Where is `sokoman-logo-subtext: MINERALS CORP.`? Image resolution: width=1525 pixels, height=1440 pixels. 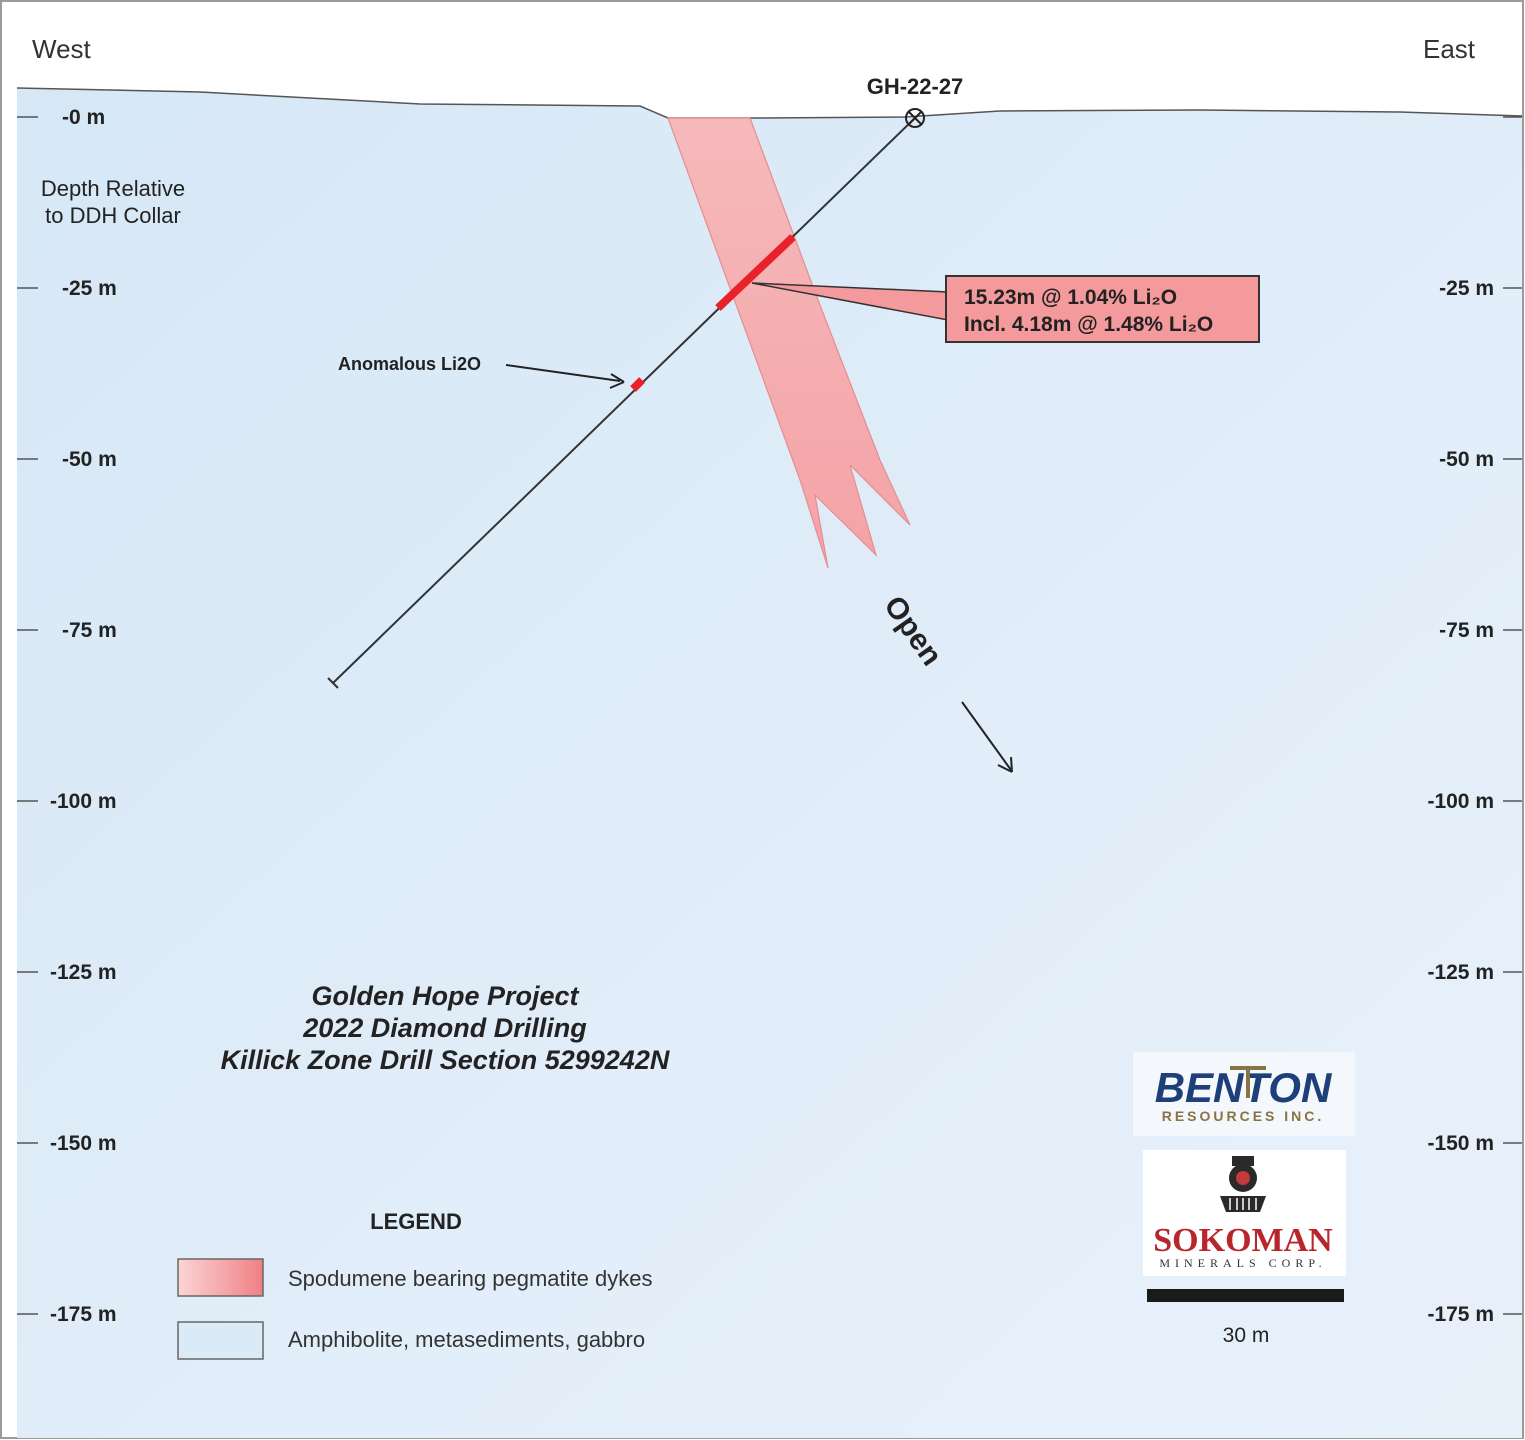
sokoman-logo-subtext: MINERALS CORP. is located at coordinates (1242, 1263).